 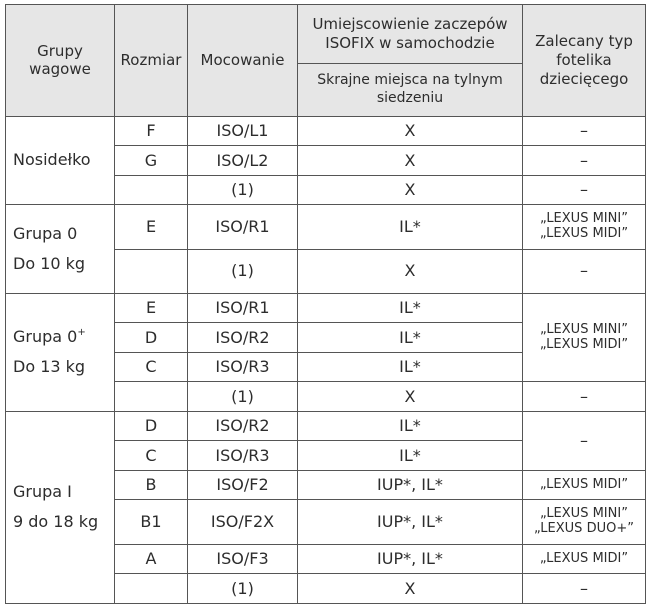 What do you see at coordinates (151, 131) in the screenshot?
I see `size-cell: F` at bounding box center [151, 131].